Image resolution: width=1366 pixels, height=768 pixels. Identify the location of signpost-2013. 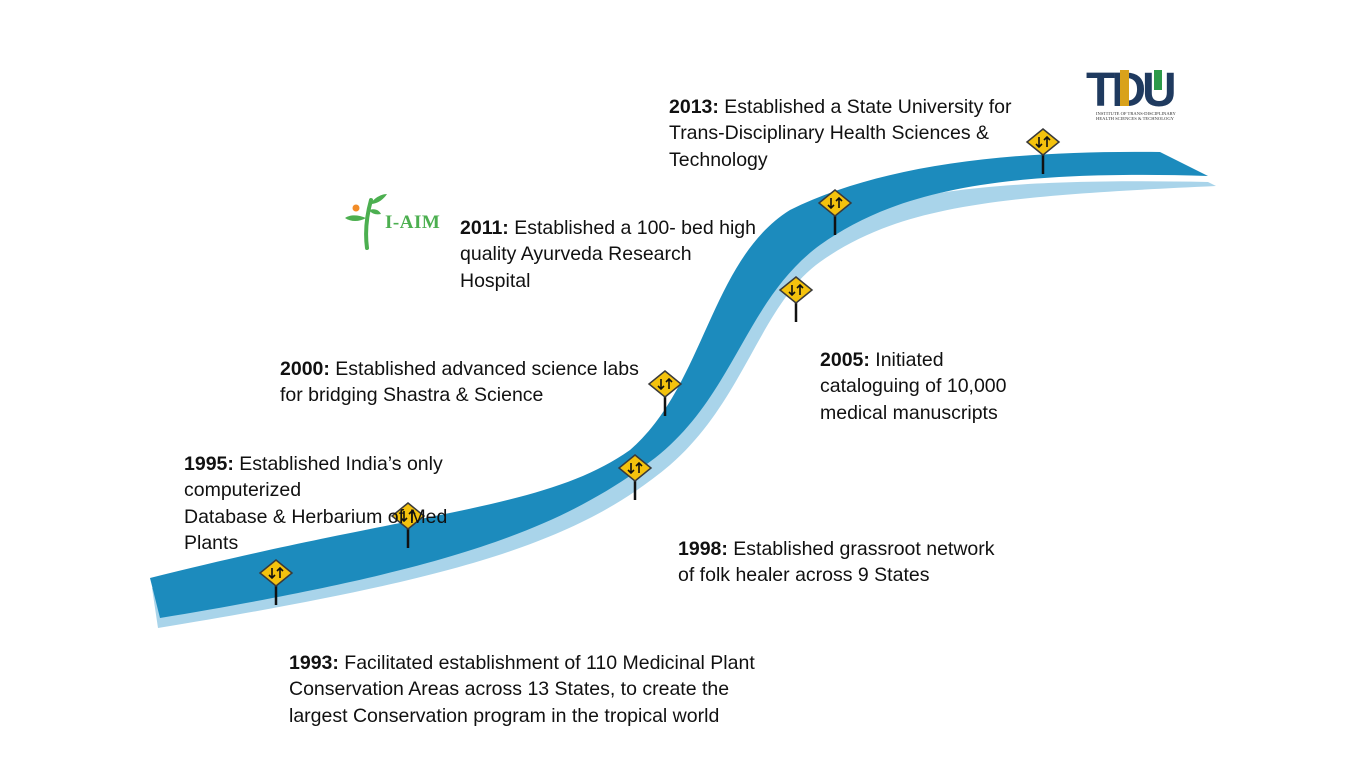
(1043, 151).